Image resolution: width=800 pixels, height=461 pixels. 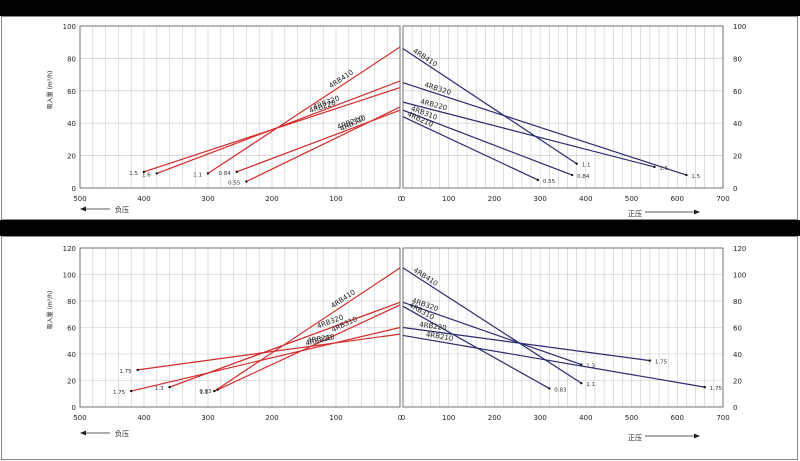 What do you see at coordinates (143, 418) in the screenshot?
I see `chart-2-x-tick-left: 400` at bounding box center [143, 418].